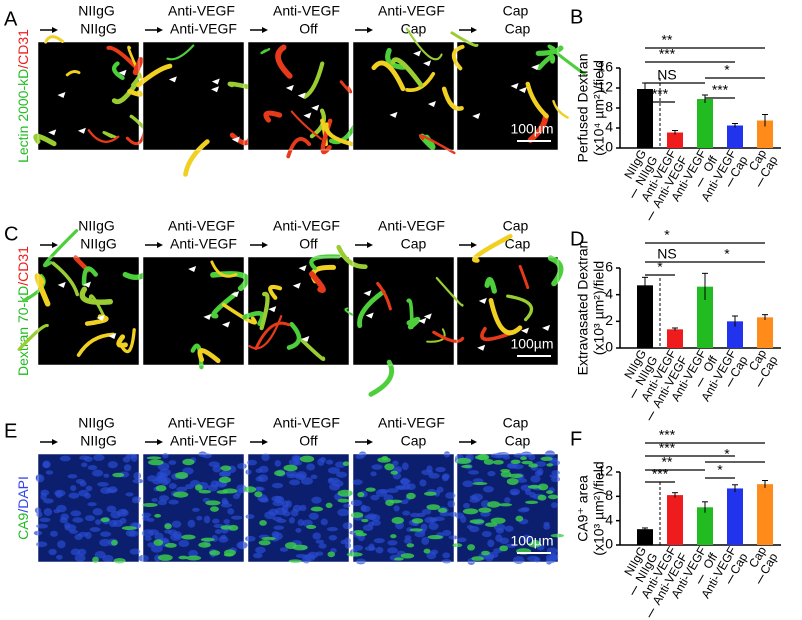  What do you see at coordinates (298, 96) in the screenshot?
I see `micrograph-bg` at bounding box center [298, 96].